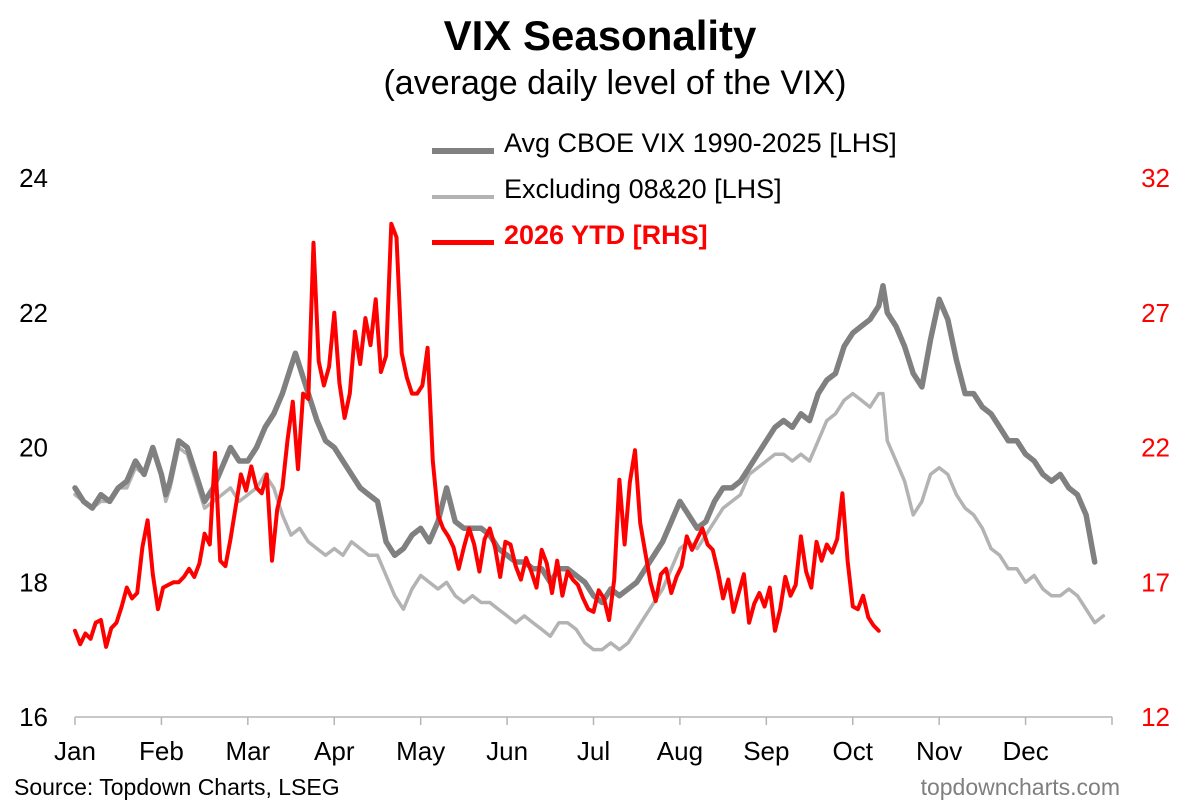  What do you see at coordinates (939, 751) in the screenshot?
I see `x-tick-label: Nov` at bounding box center [939, 751].